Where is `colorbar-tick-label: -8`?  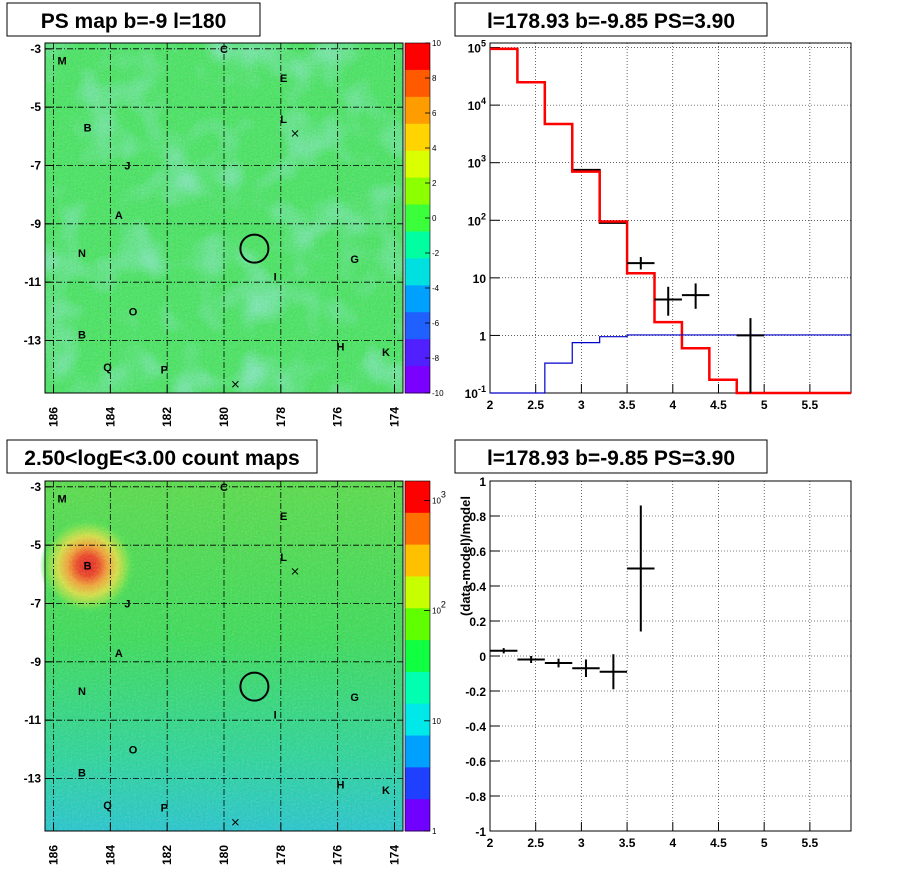
colorbar-tick-label: -8 is located at coordinates (436, 358).